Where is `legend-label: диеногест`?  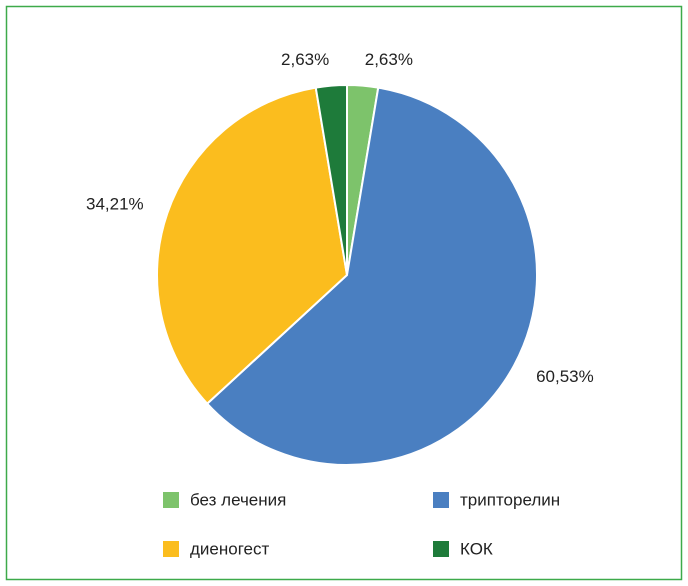 legend-label: диеногест is located at coordinates (229, 548).